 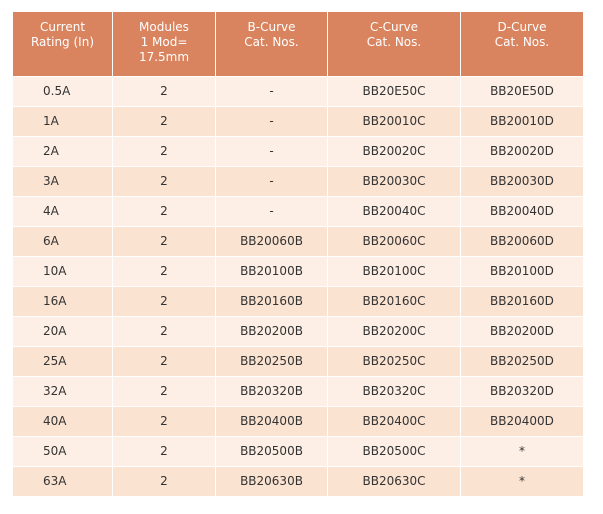 What do you see at coordinates (394, 240) in the screenshot?
I see `table-cell: BB20060C` at bounding box center [394, 240].